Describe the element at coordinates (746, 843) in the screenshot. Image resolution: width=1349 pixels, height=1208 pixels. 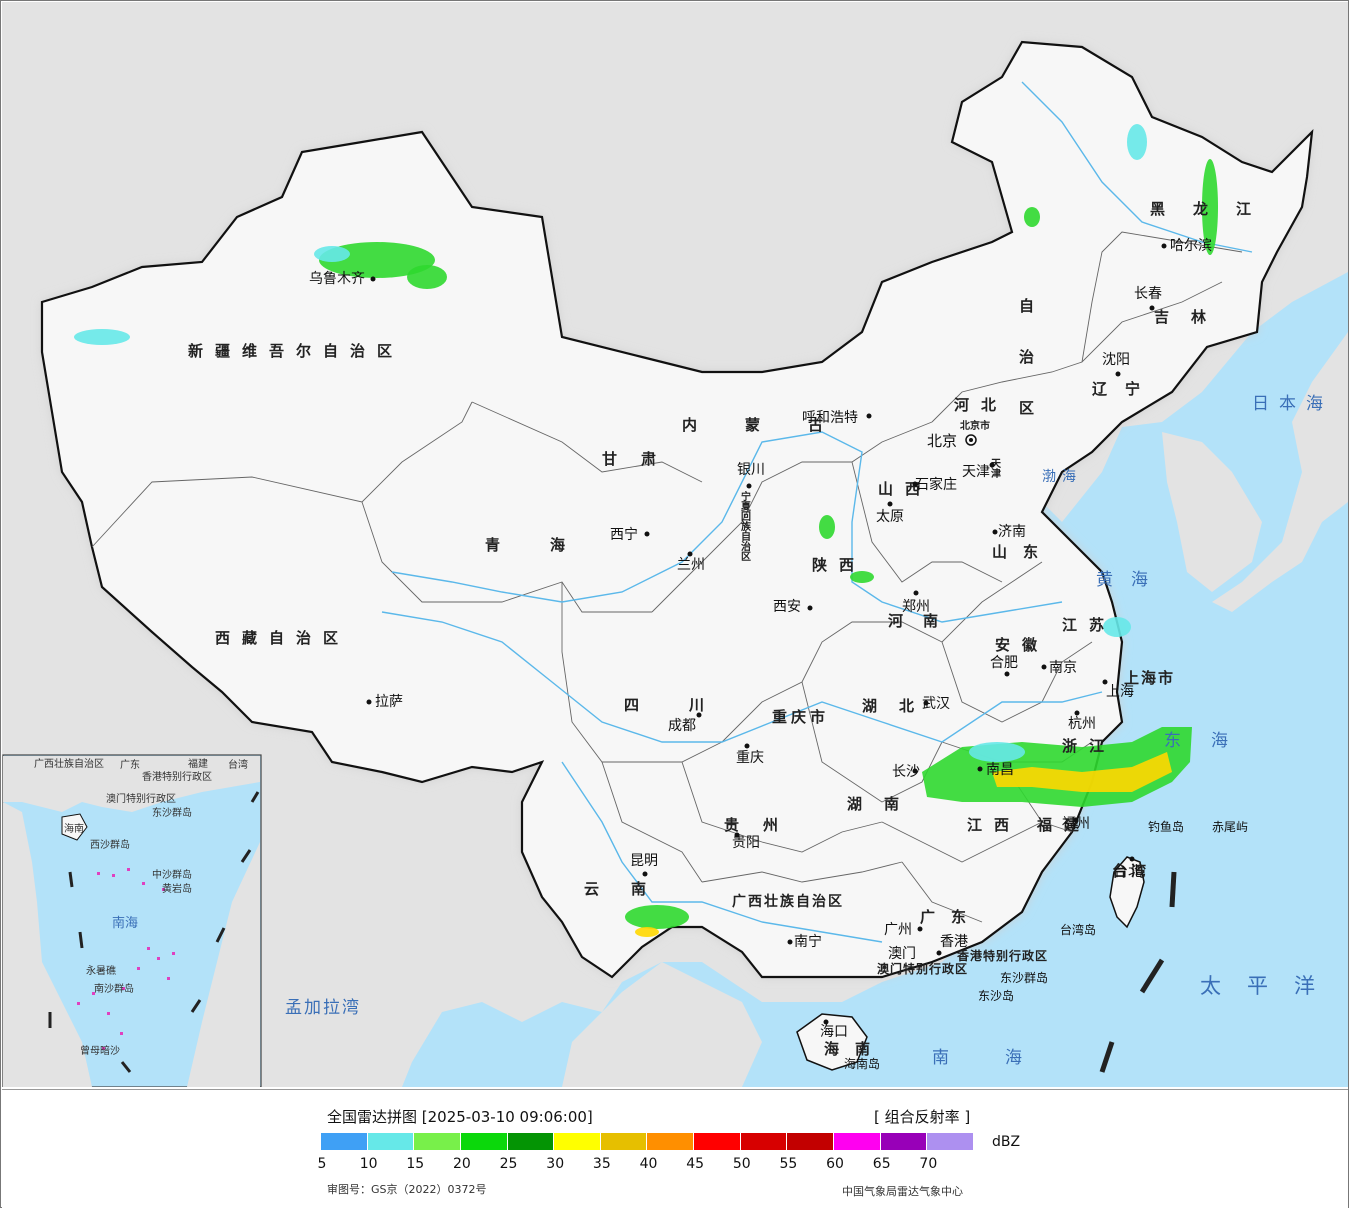
I see `city-label: 贵阳` at that location.